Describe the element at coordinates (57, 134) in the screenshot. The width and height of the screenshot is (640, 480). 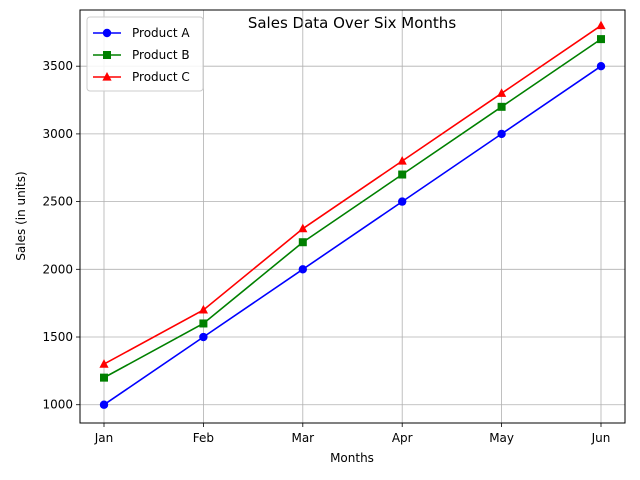
I see `y-tick-label: 3000` at that location.